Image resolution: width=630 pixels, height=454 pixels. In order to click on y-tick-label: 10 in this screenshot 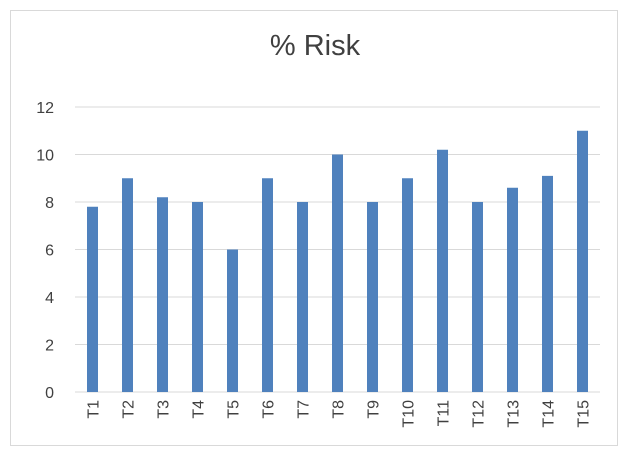, I will do `click(45, 156)`.